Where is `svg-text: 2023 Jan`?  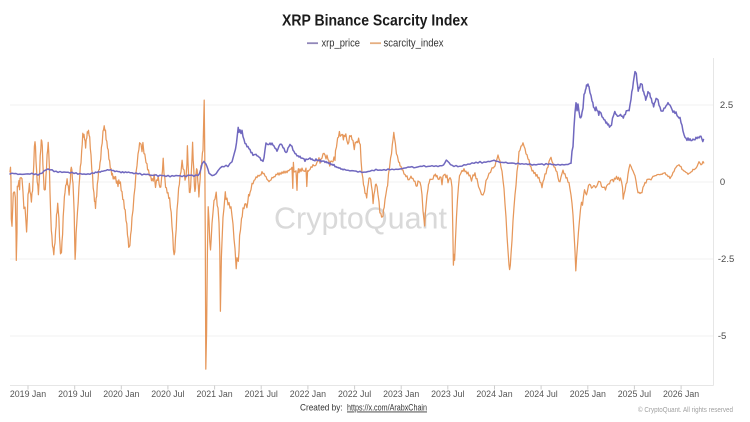
svg-text: 2023 Jan is located at coordinates (401, 394).